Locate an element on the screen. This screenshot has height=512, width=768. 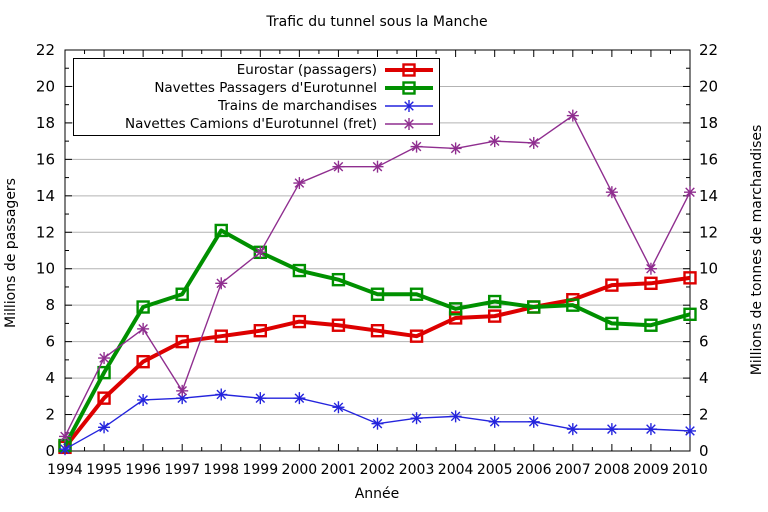
y-tick-label-right: 12 is located at coordinates (708, 232).